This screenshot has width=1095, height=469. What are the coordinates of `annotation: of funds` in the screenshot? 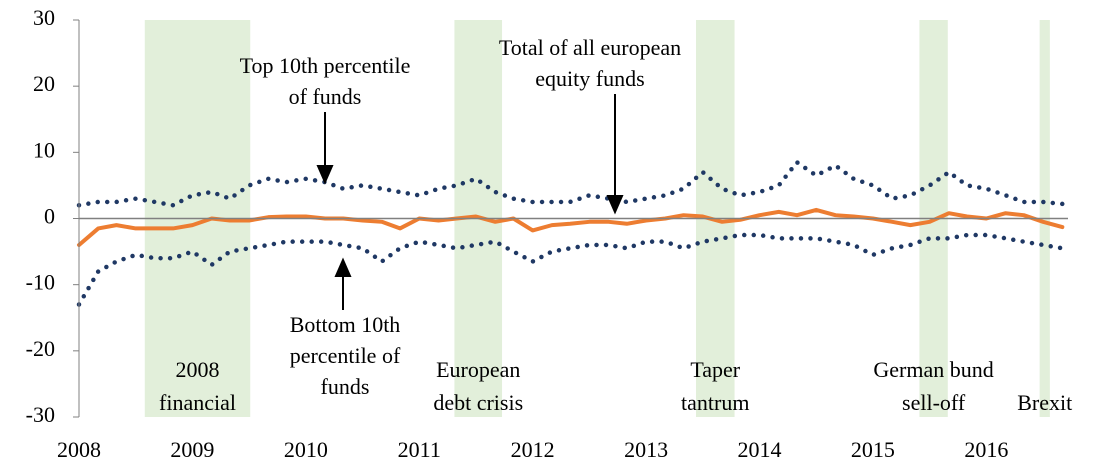 It's located at (325, 96).